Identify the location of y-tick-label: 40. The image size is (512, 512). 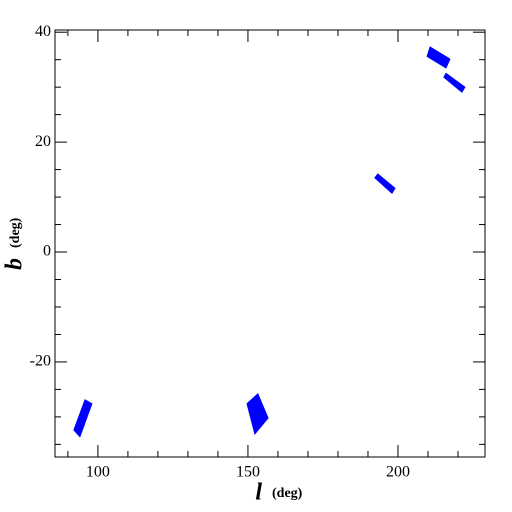
(43, 31).